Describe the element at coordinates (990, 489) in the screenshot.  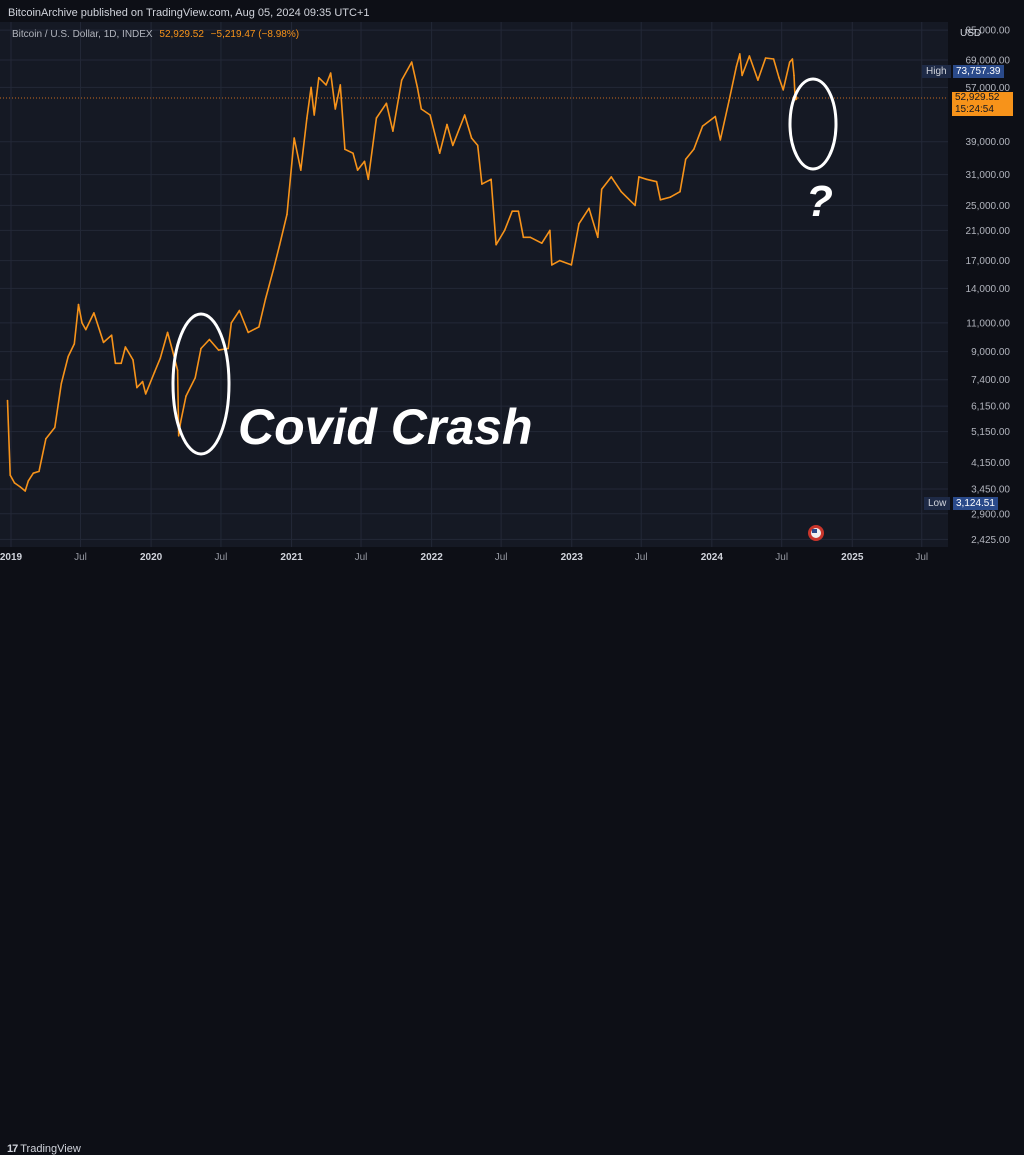
I see `y-tick-label: 3,450.00` at that location.